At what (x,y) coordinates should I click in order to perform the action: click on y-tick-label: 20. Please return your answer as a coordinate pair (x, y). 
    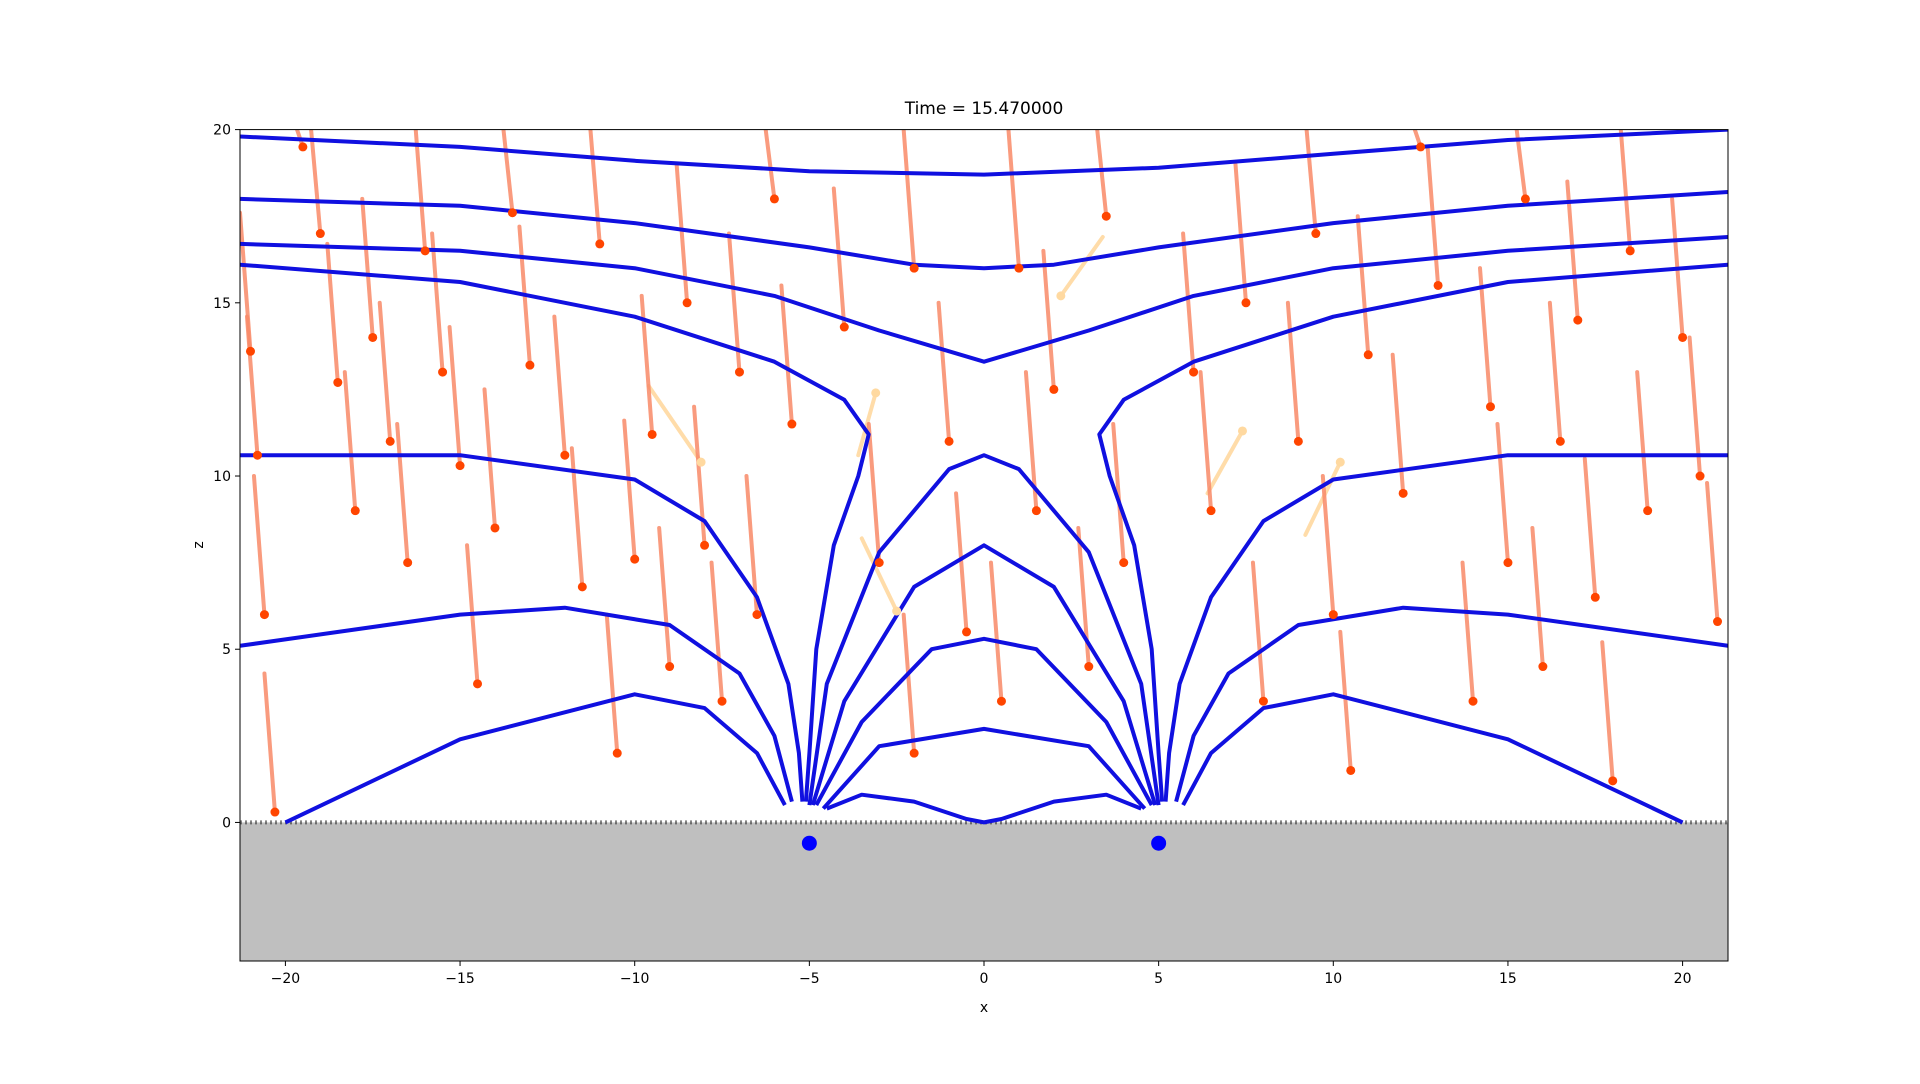
    Looking at the image, I should click on (222, 131).